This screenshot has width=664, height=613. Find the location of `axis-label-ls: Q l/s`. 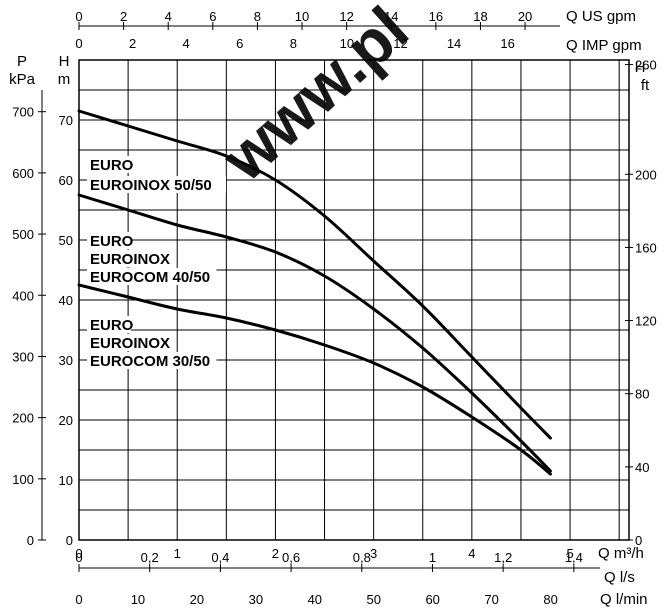

axis-label-ls: Q l/s is located at coordinates (619, 577).